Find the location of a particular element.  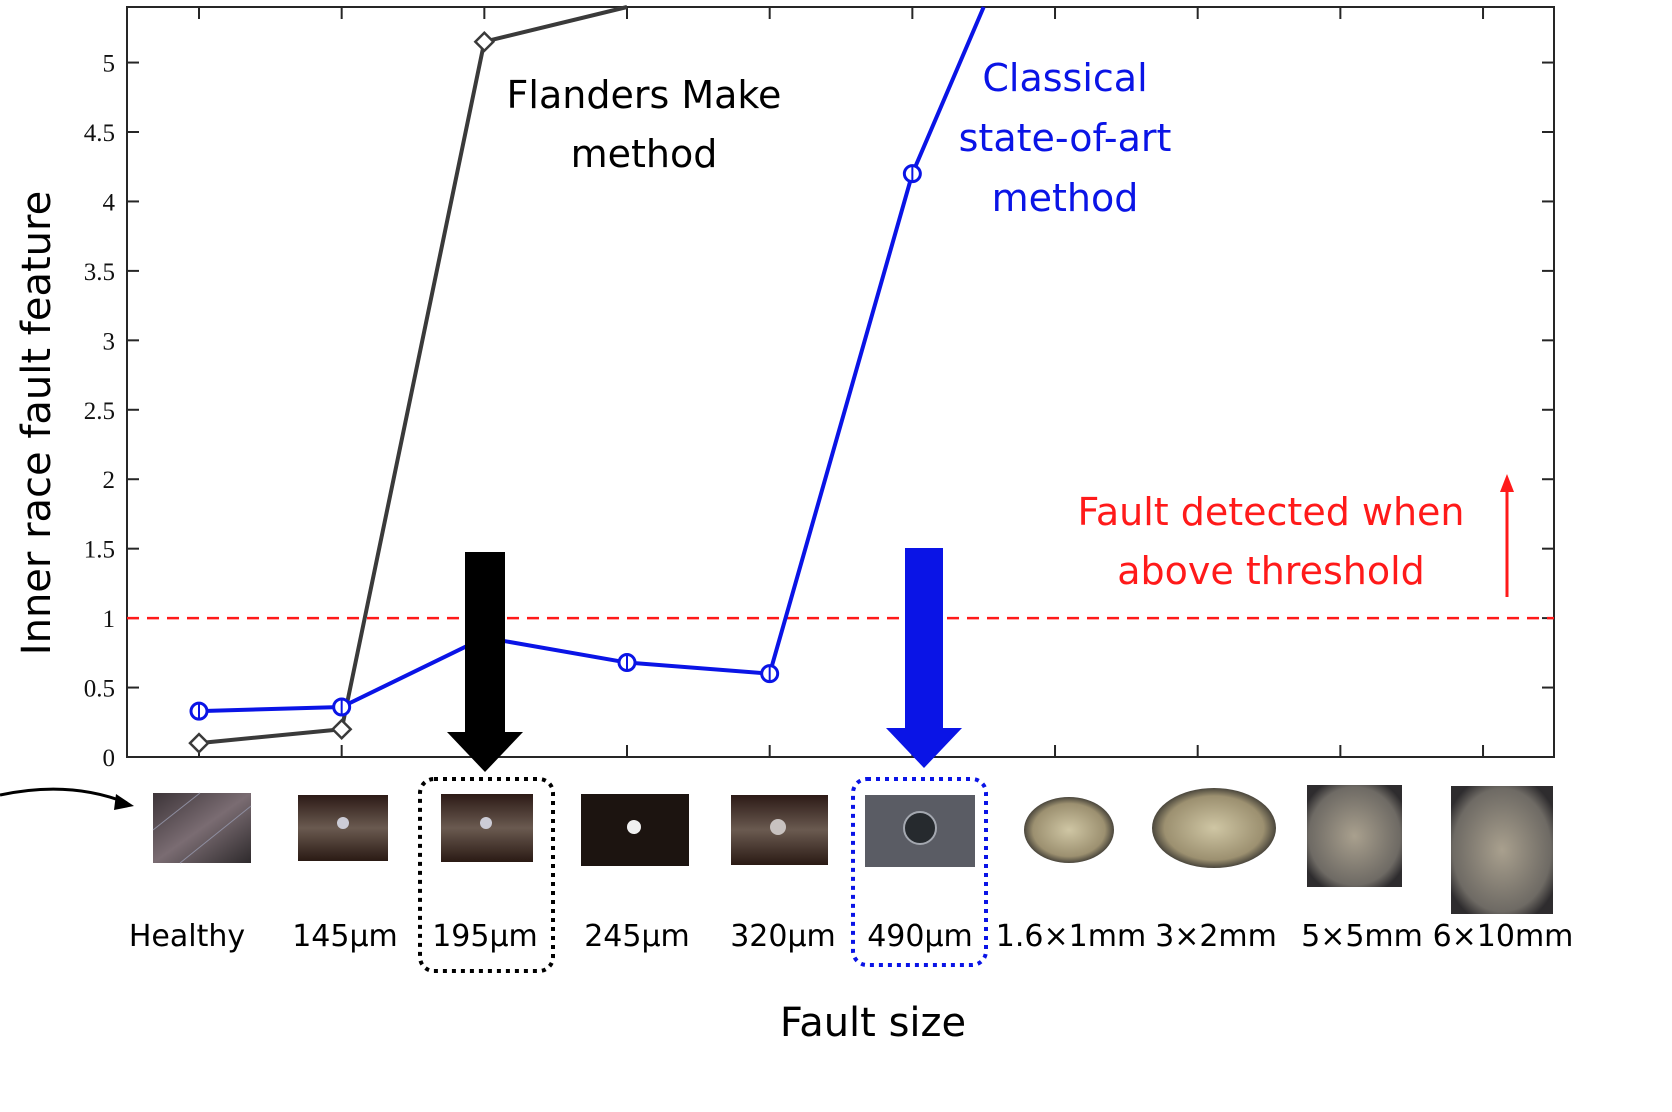

threshold-label-line-2: above threshold is located at coordinates (1271, 571).